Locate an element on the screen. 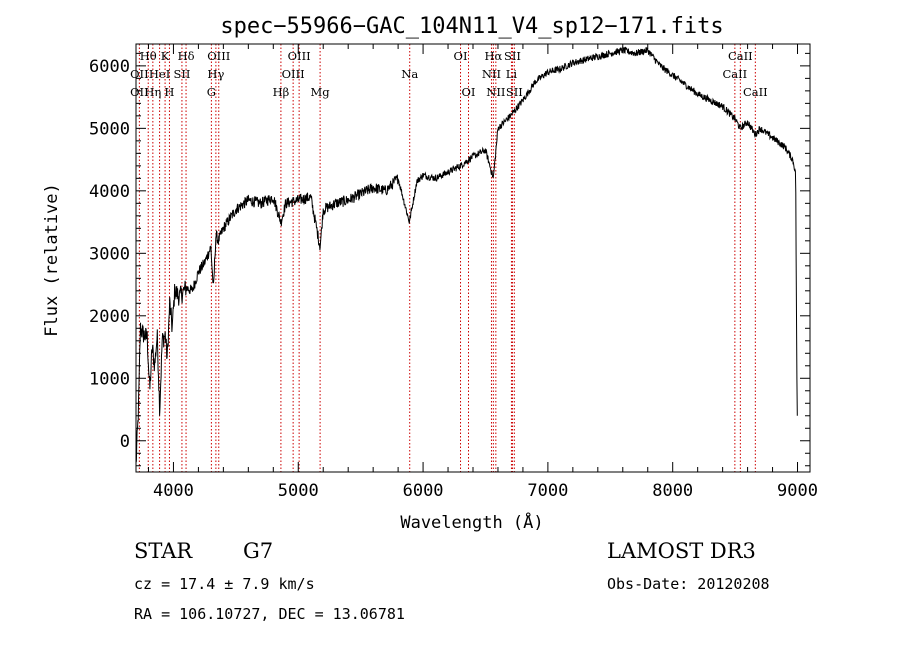 This screenshot has height=649, width=900. spectral-line-label: H is located at coordinates (169, 92).